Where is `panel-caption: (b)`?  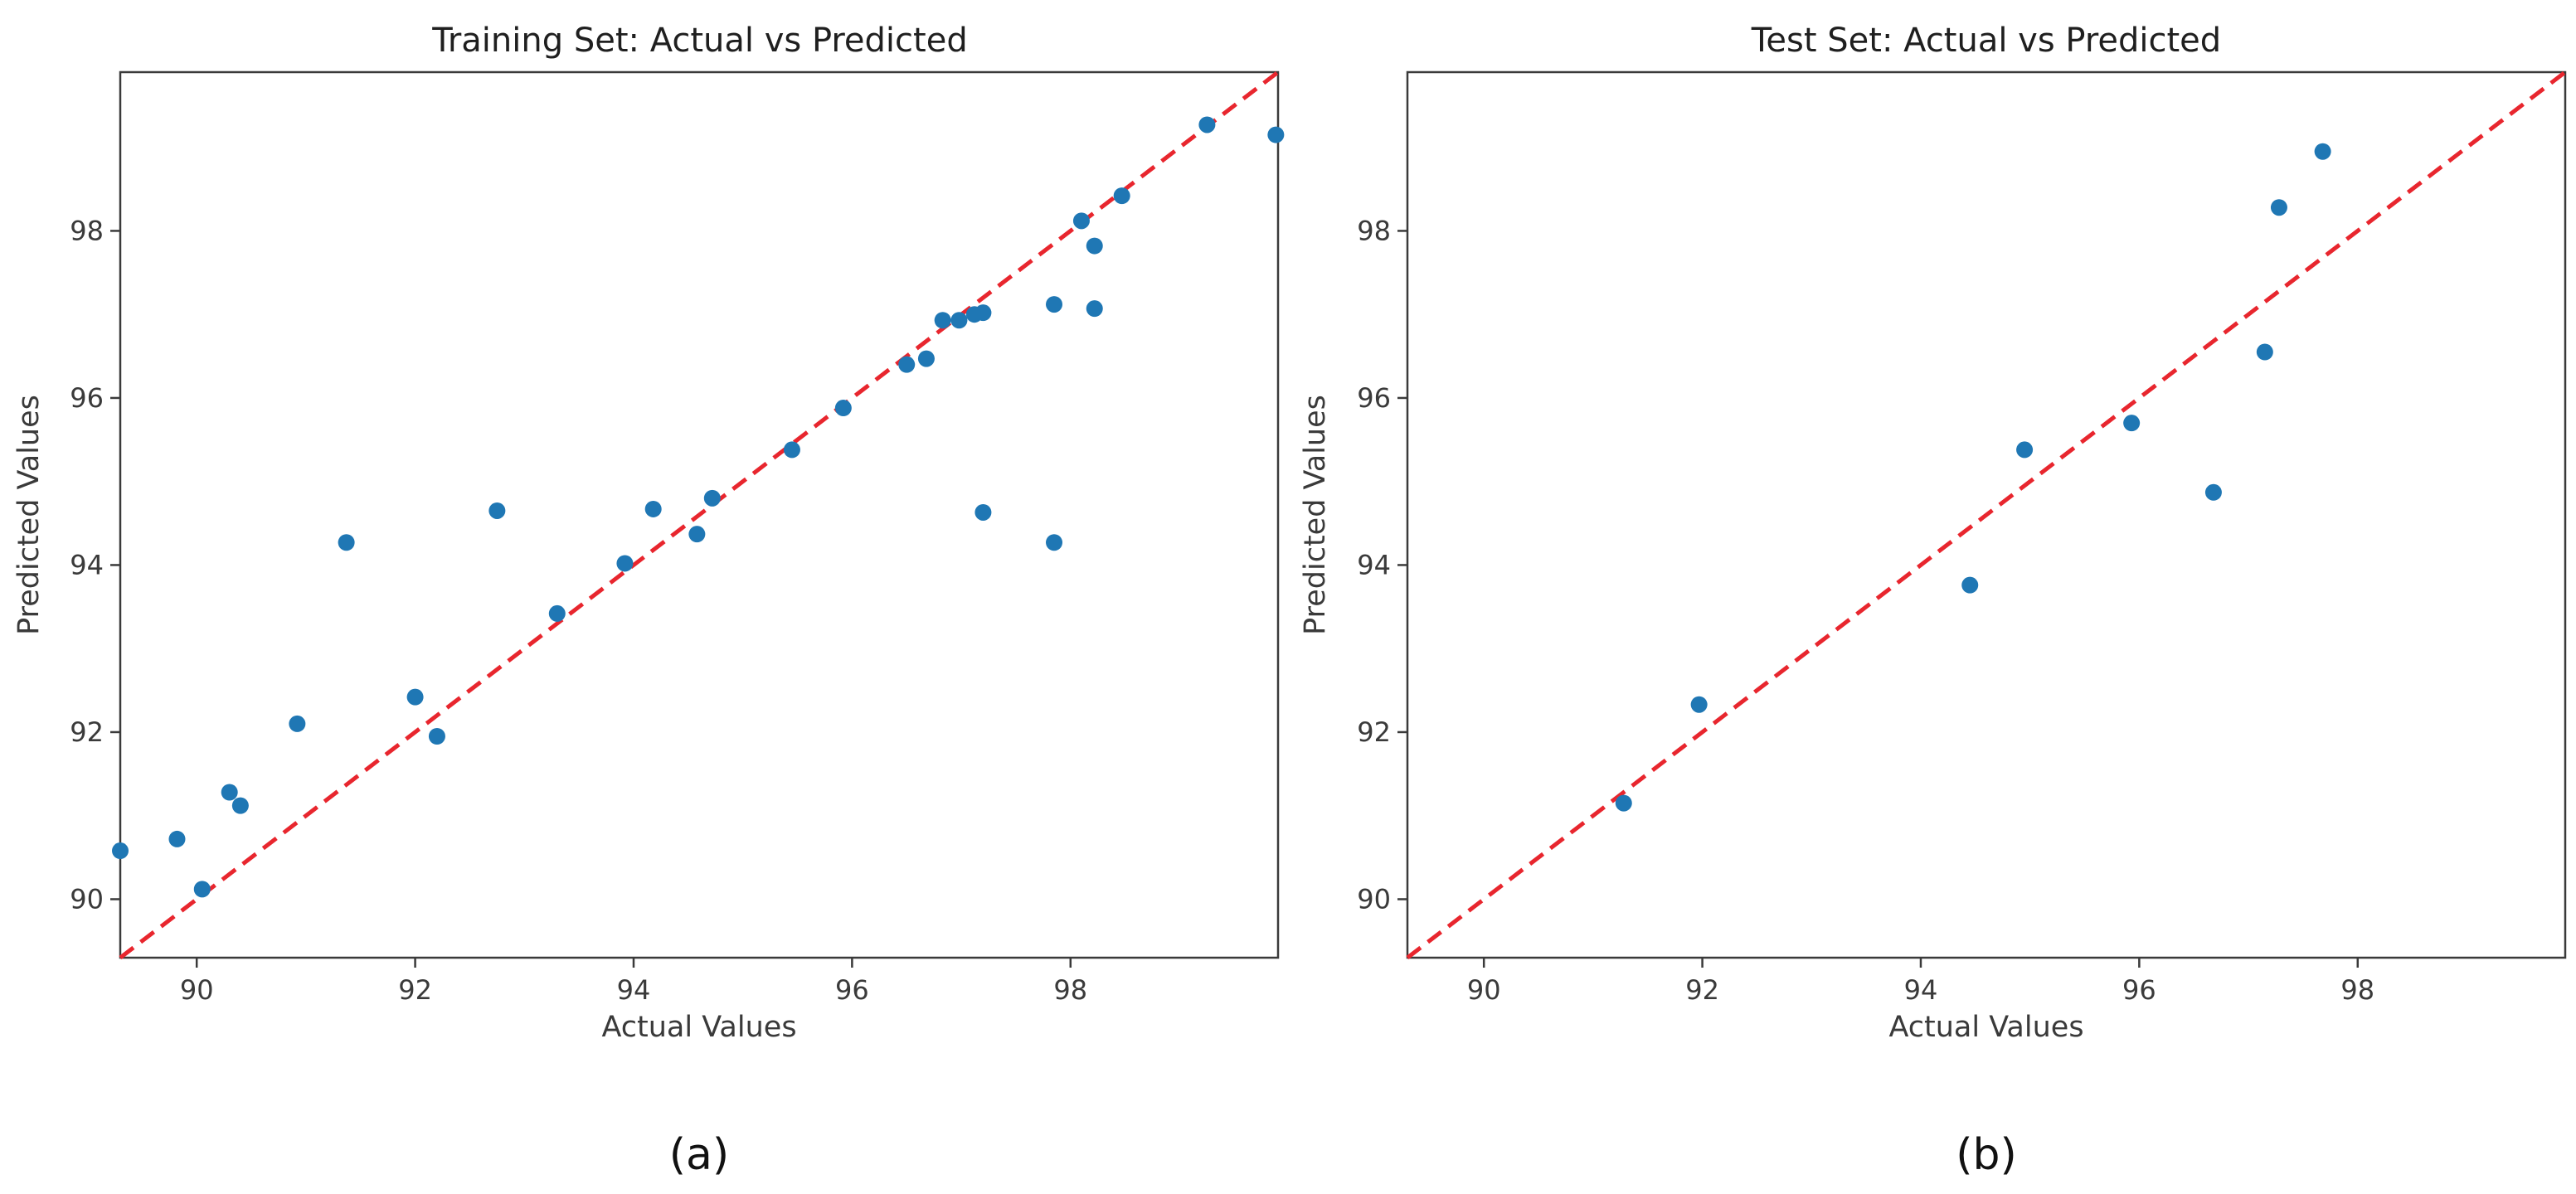
panel-caption: (b) is located at coordinates (1987, 1155).